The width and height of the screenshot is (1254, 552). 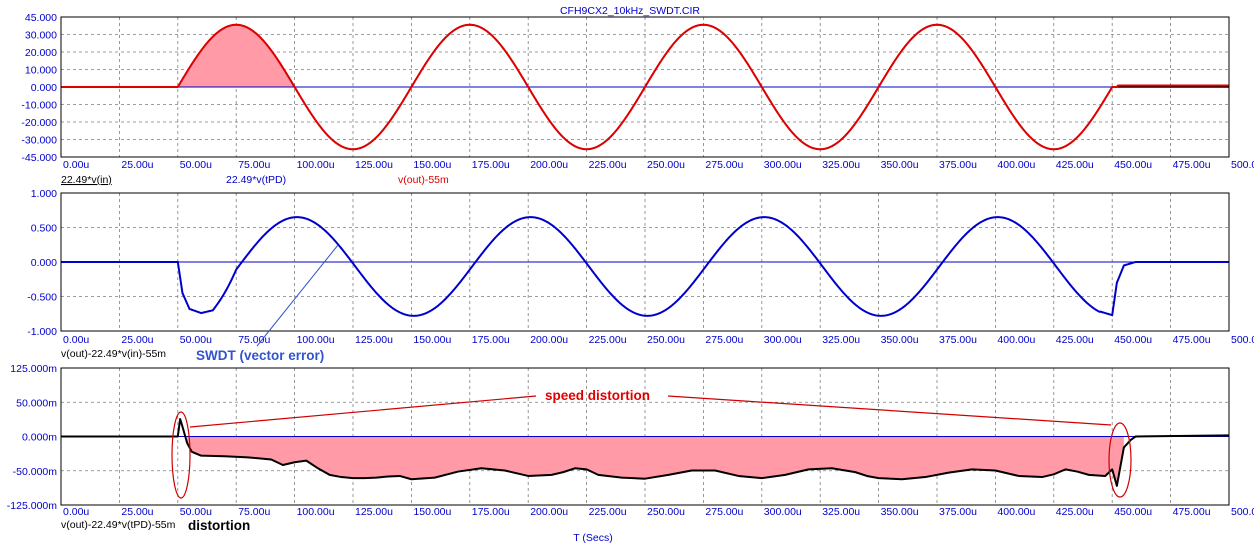 What do you see at coordinates (423, 180) in the screenshot?
I see `top-label-out: v(out)-55m` at bounding box center [423, 180].